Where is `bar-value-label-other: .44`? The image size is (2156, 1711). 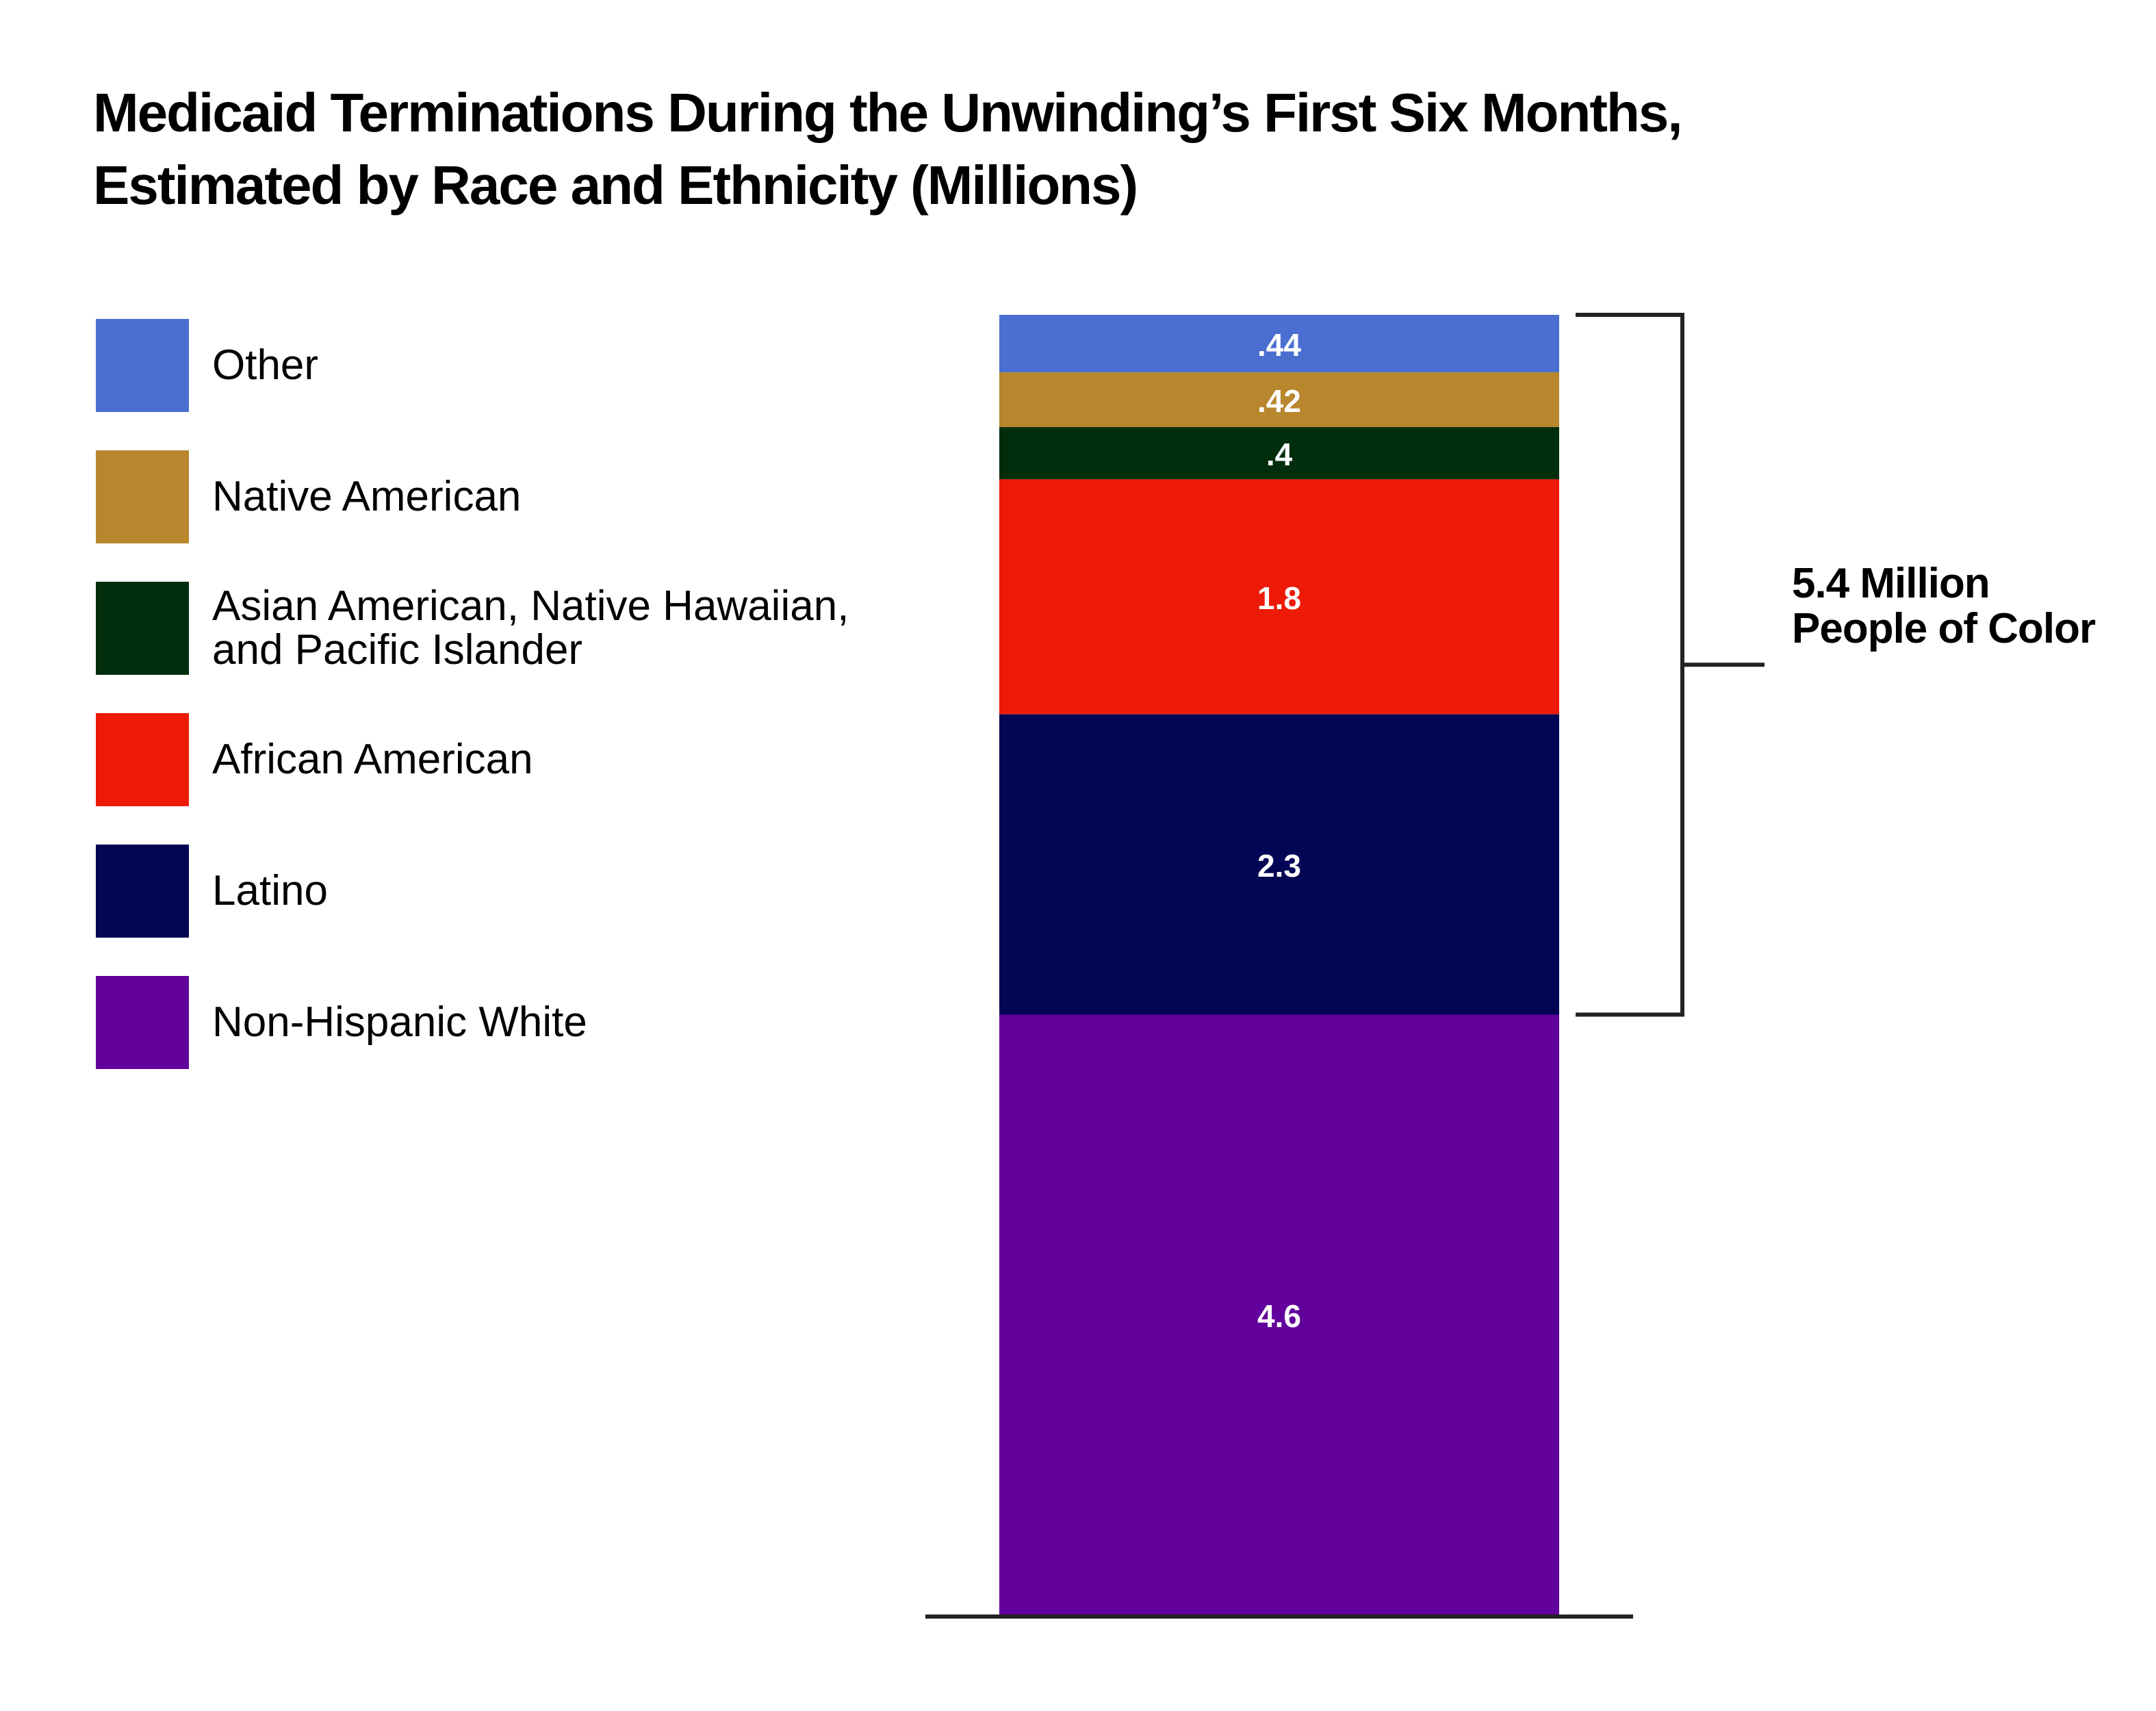 bar-value-label-other: .44 is located at coordinates (1279, 345).